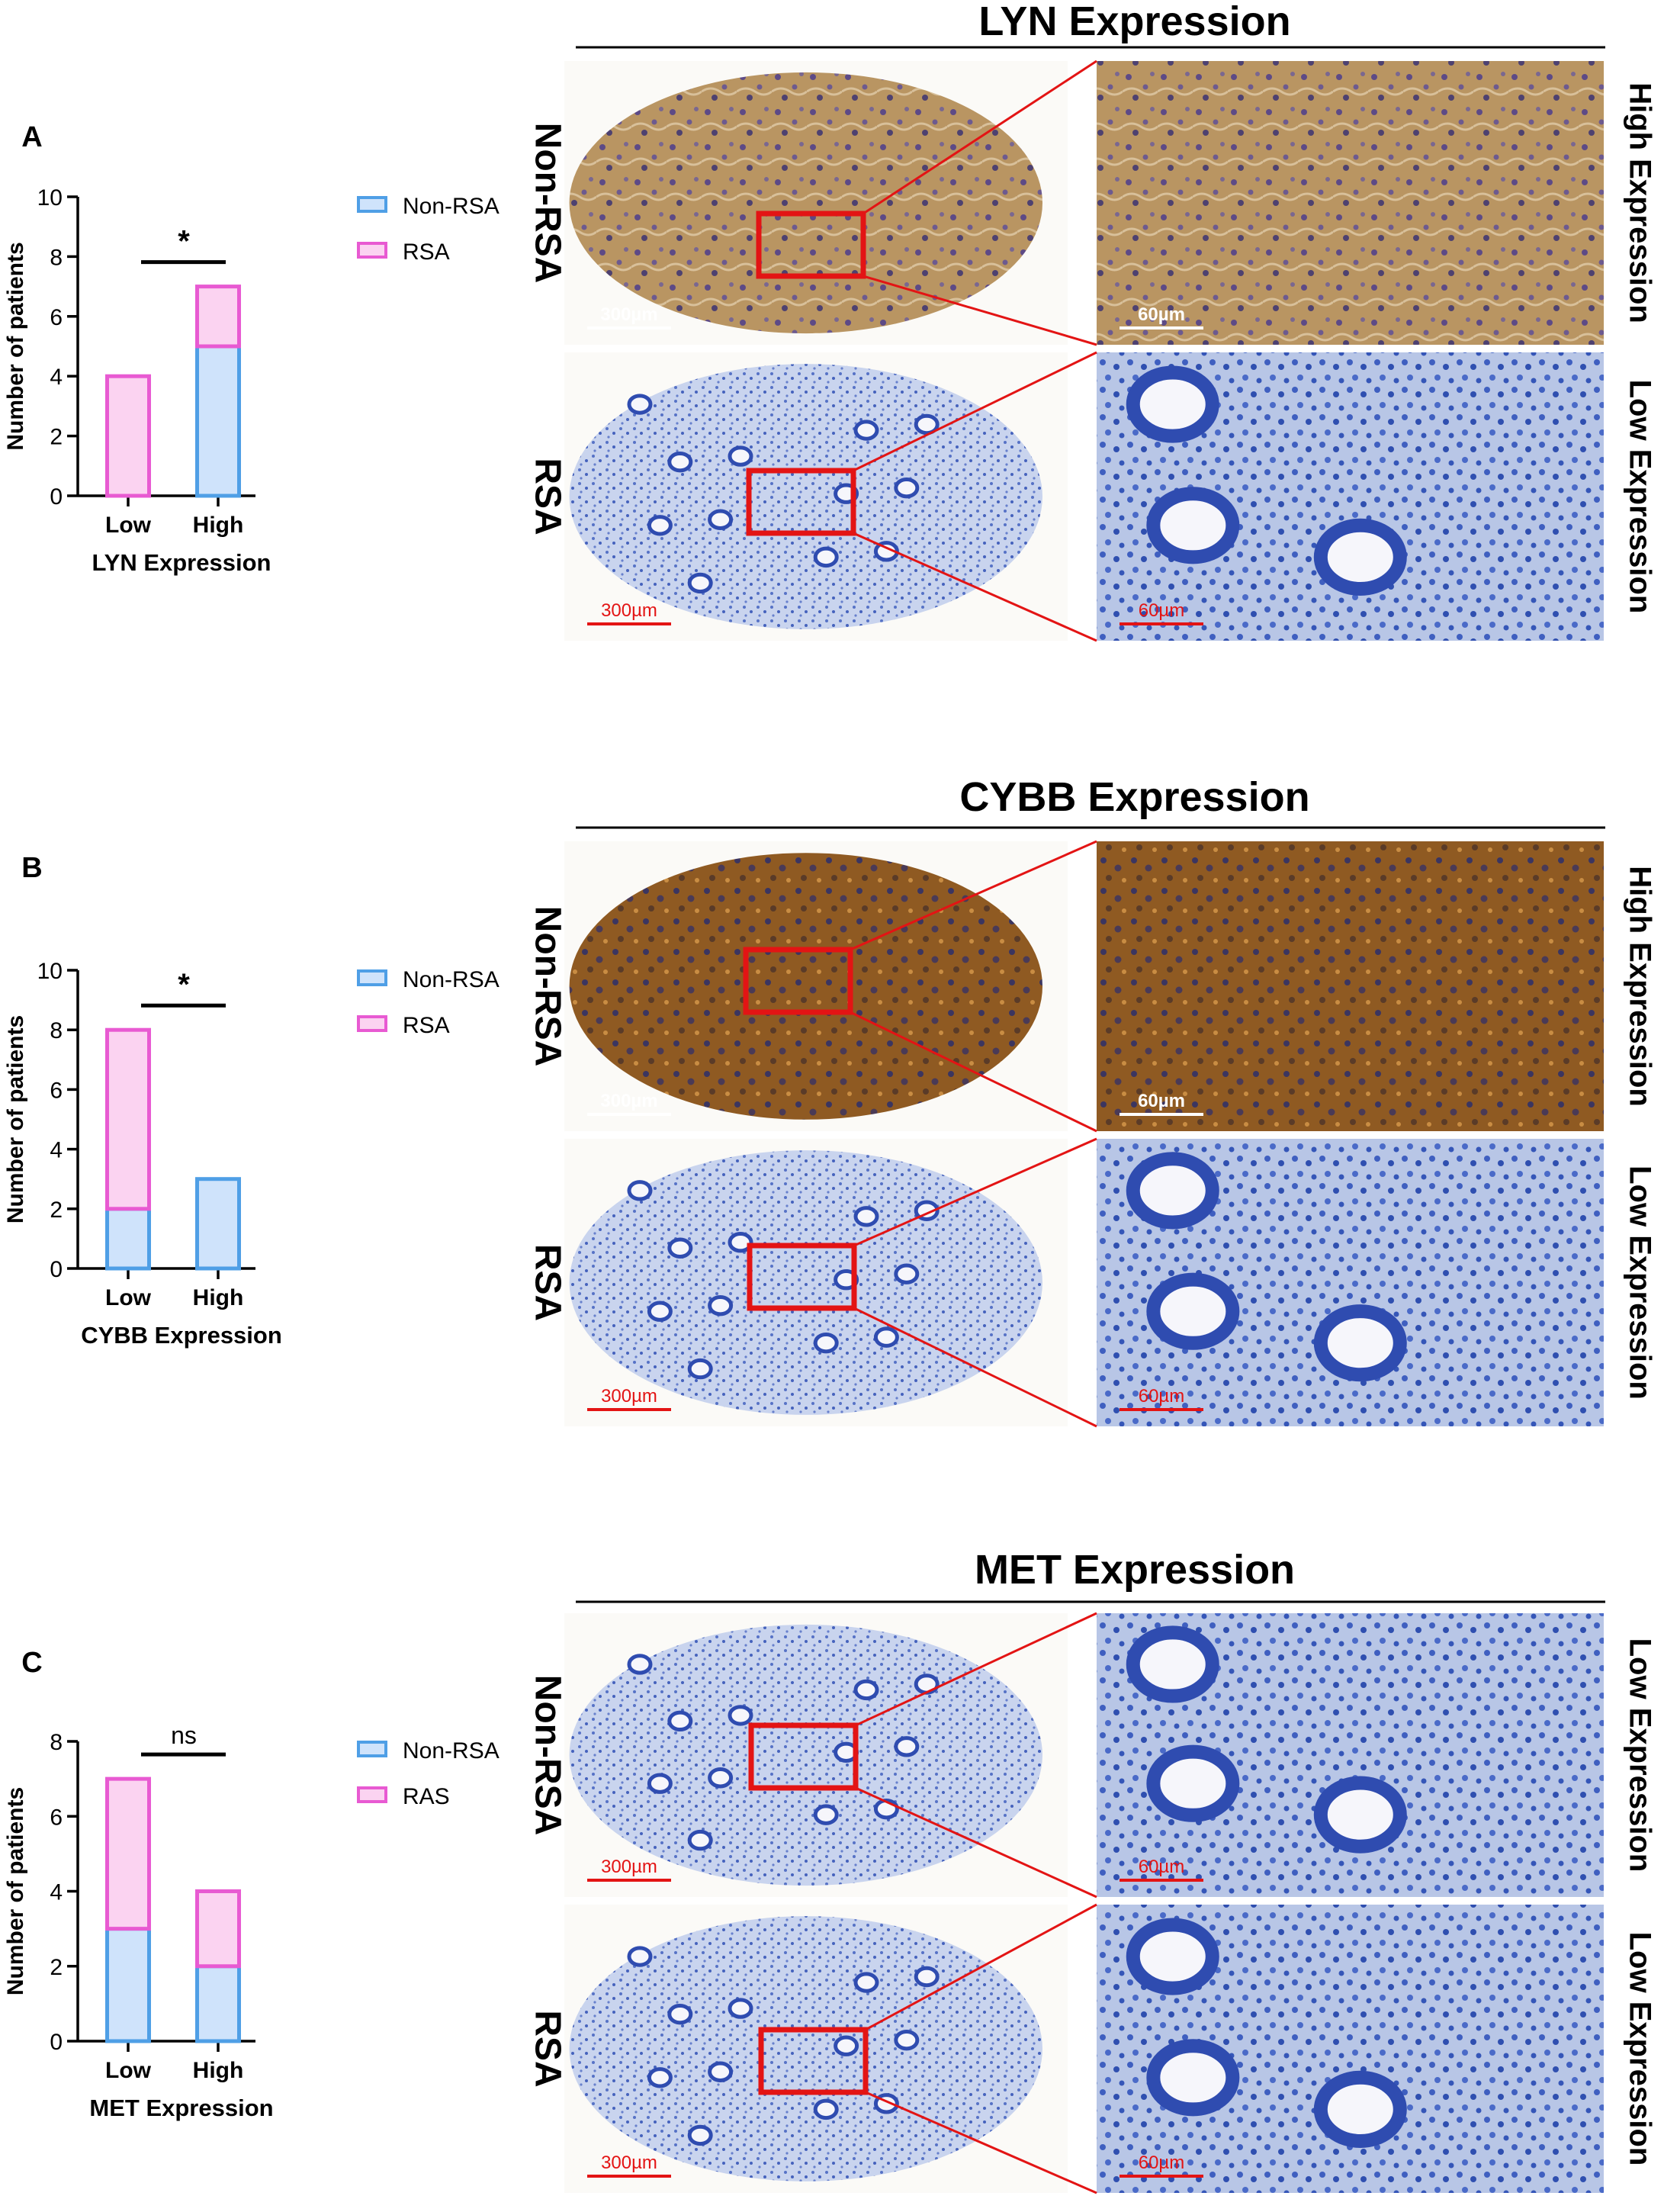 This screenshot has height=2212, width=1664. What do you see at coordinates (801, 502) in the screenshot?
I see `zoom-box-rsa` at bounding box center [801, 502].